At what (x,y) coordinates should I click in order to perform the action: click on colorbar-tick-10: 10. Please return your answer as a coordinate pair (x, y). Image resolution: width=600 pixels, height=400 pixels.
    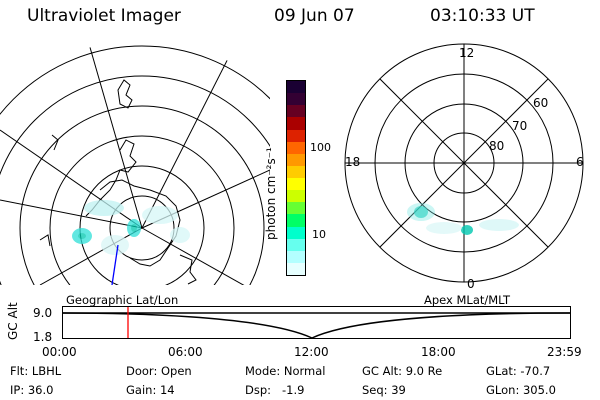
    Looking at the image, I should click on (319, 234).